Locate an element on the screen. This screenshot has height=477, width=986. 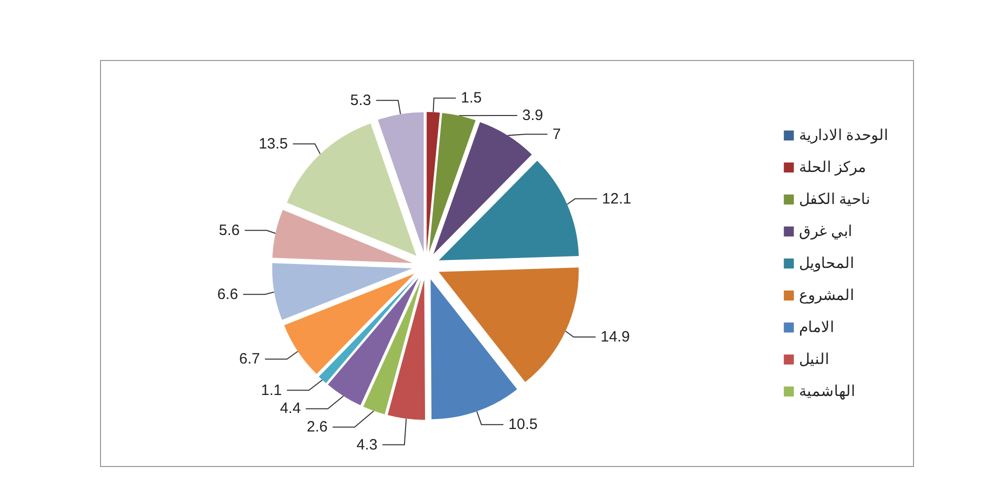
data-label: 5.6 is located at coordinates (229, 230).